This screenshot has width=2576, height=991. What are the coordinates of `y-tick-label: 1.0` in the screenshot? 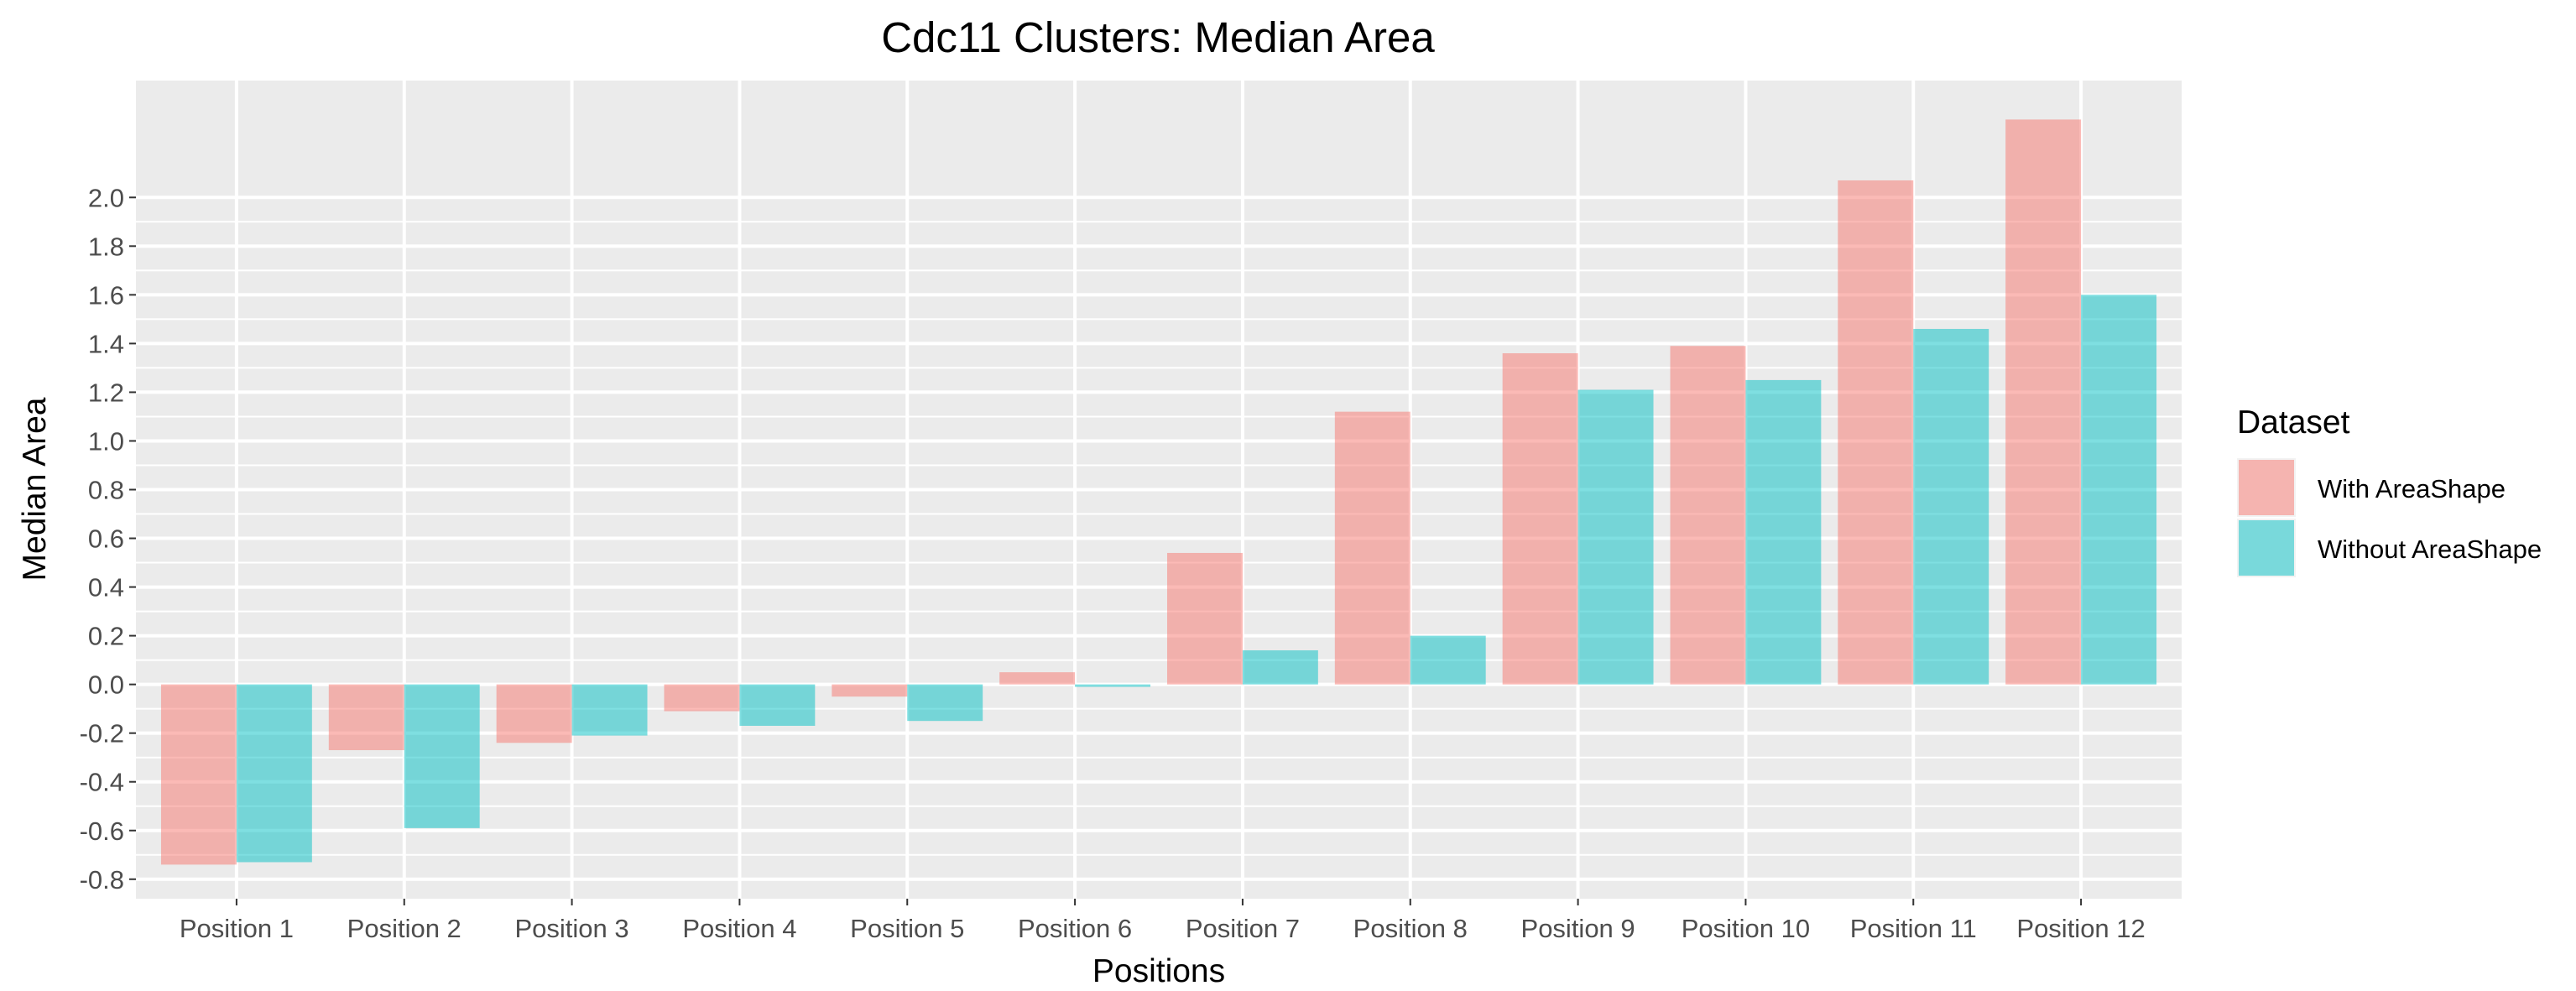 It's located at (106, 441).